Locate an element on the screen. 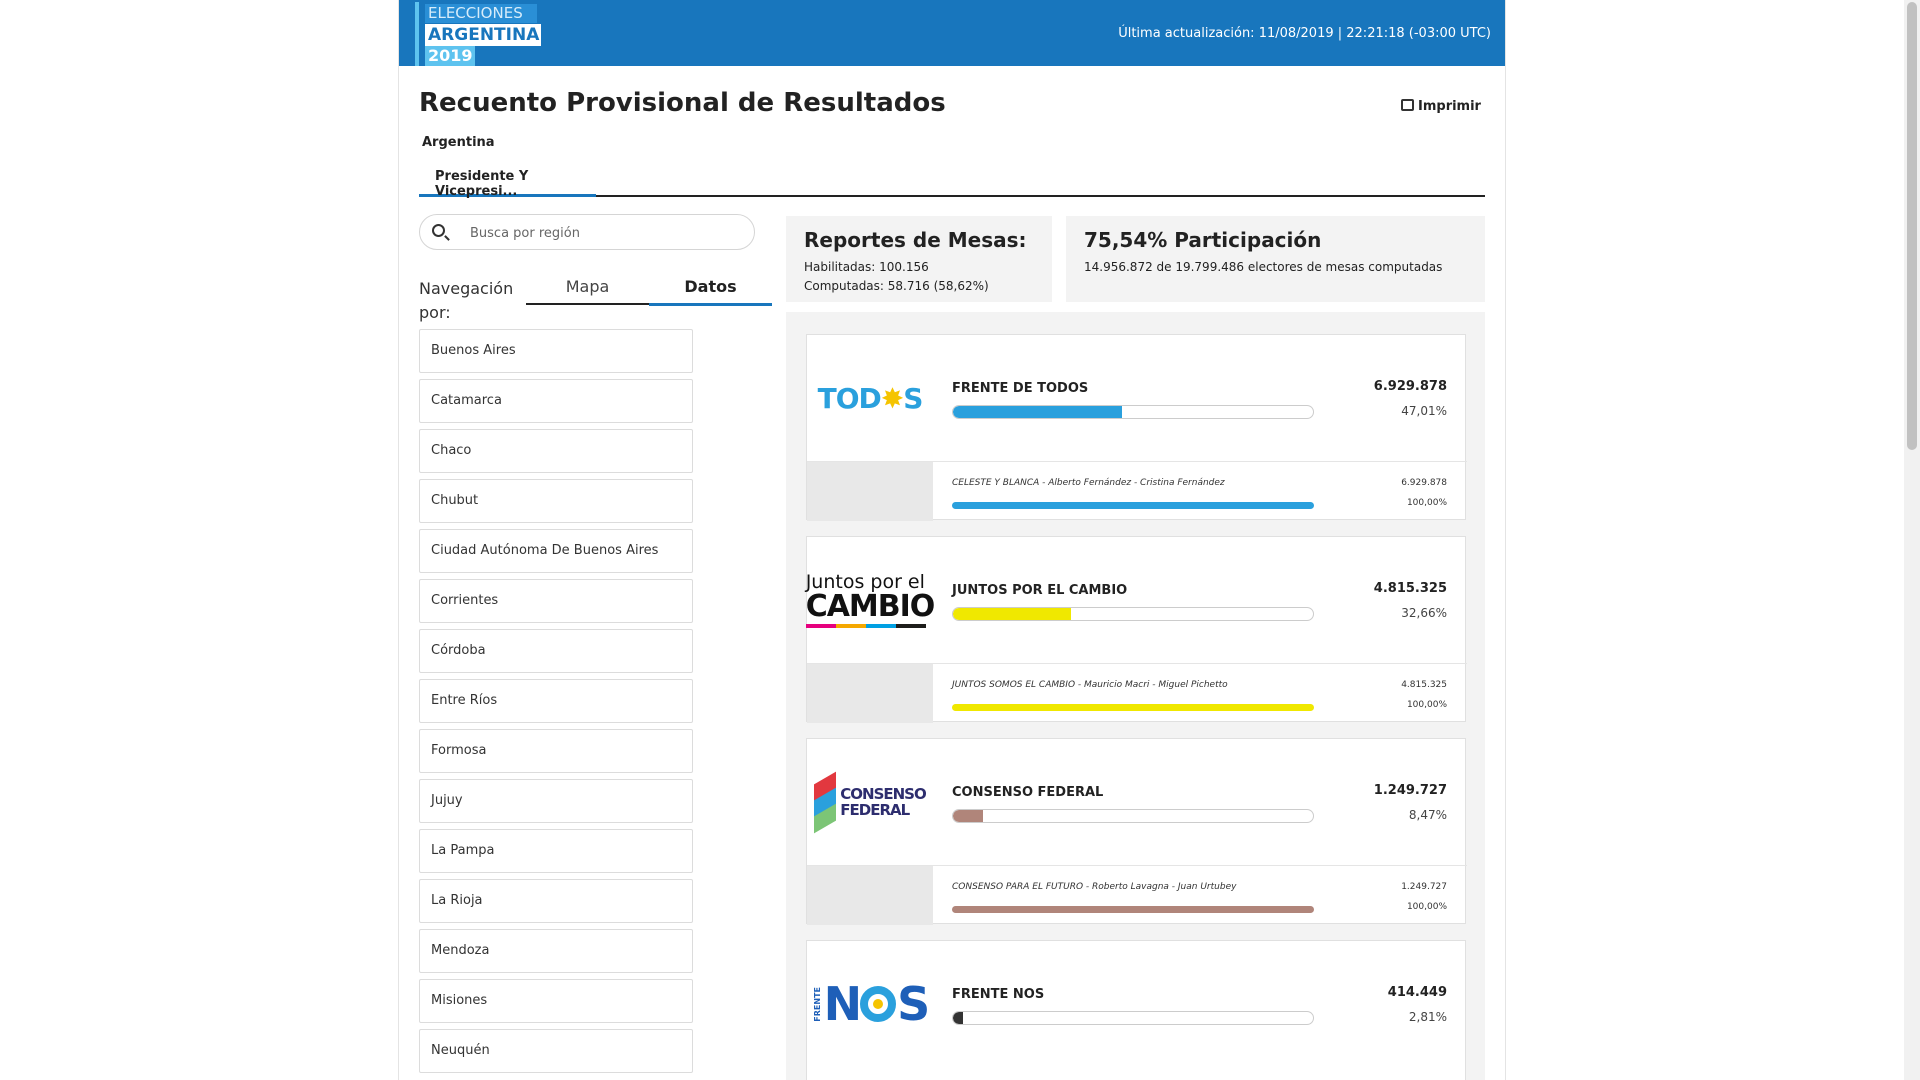  region-item: La Pampa is located at coordinates (556, 851).